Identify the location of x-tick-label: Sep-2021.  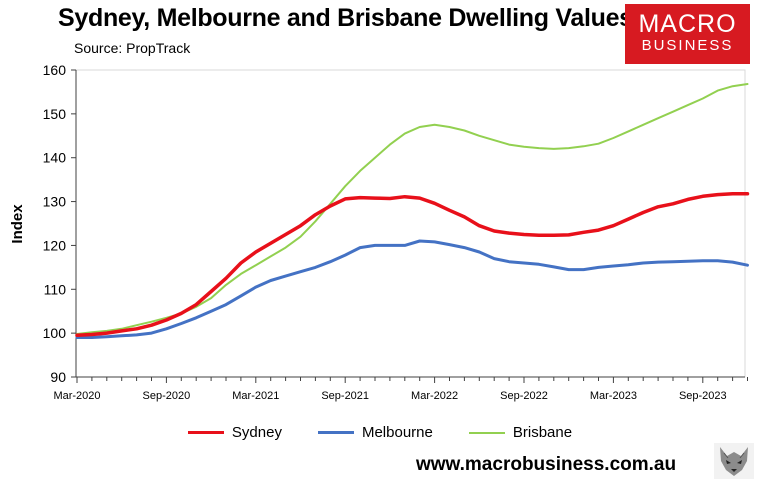
(345, 396).